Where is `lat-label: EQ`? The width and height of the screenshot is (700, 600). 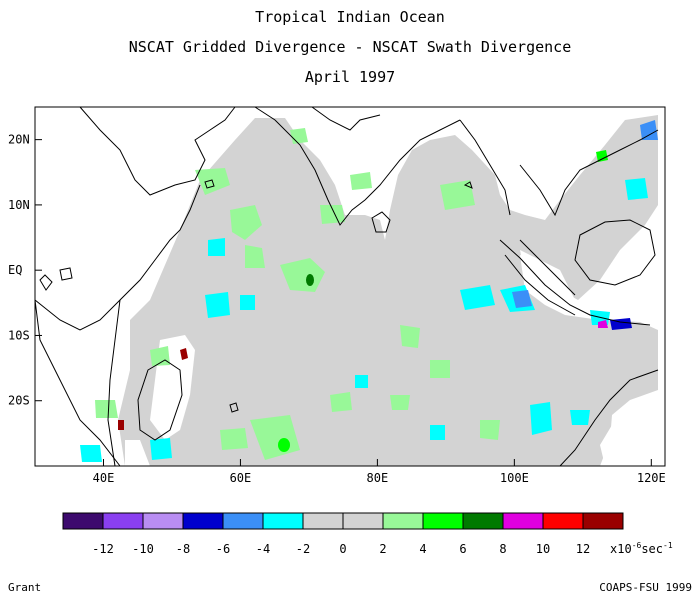
lat-label: EQ is located at coordinates (15, 270).